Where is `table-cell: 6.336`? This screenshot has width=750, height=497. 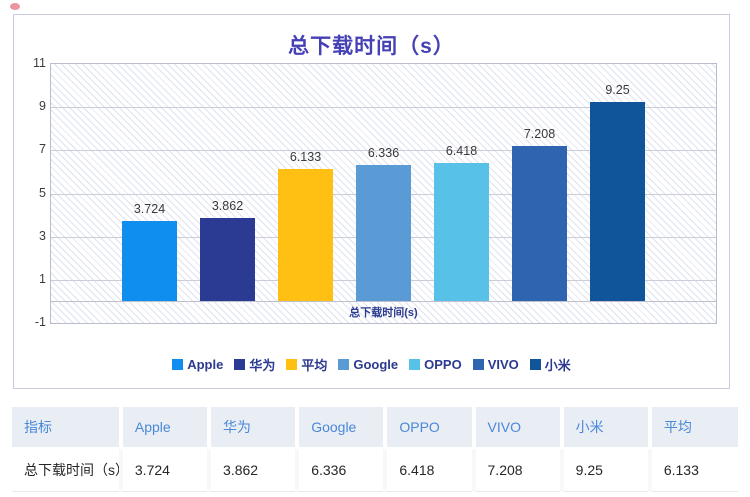 table-cell: 6.336 is located at coordinates (342, 470).